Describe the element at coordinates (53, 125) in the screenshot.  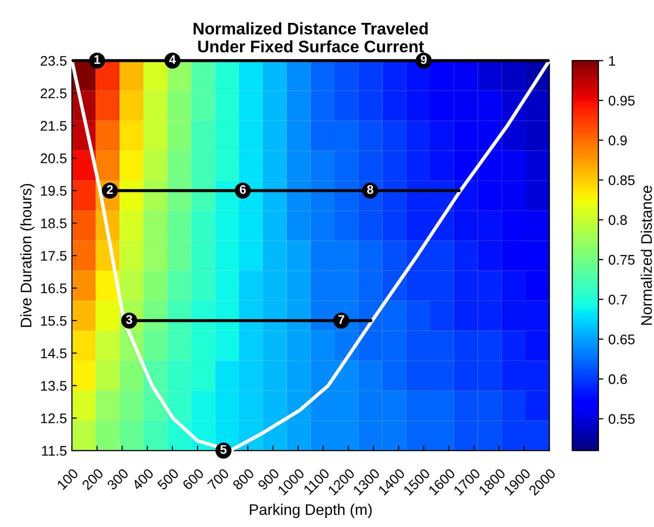
I see `y-tick-label: 21.5` at that location.